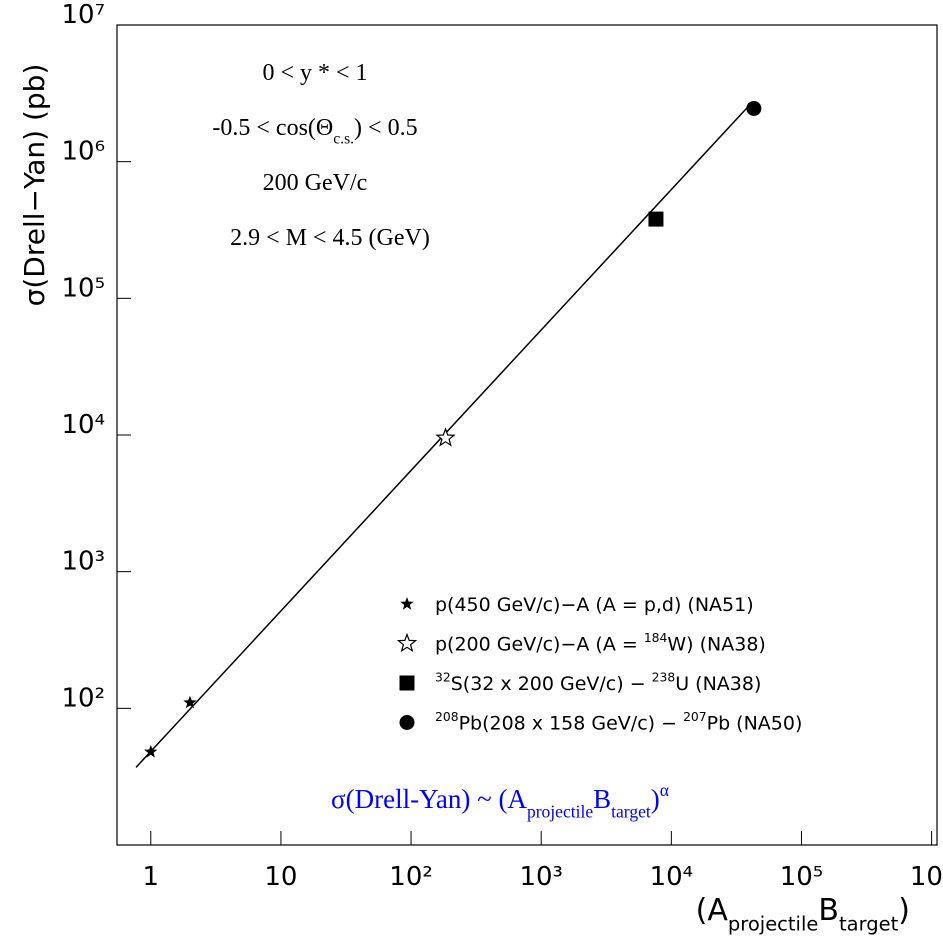 This screenshot has width=943, height=938. I want to click on x-tick-label: 10⁴, so click(672, 877).